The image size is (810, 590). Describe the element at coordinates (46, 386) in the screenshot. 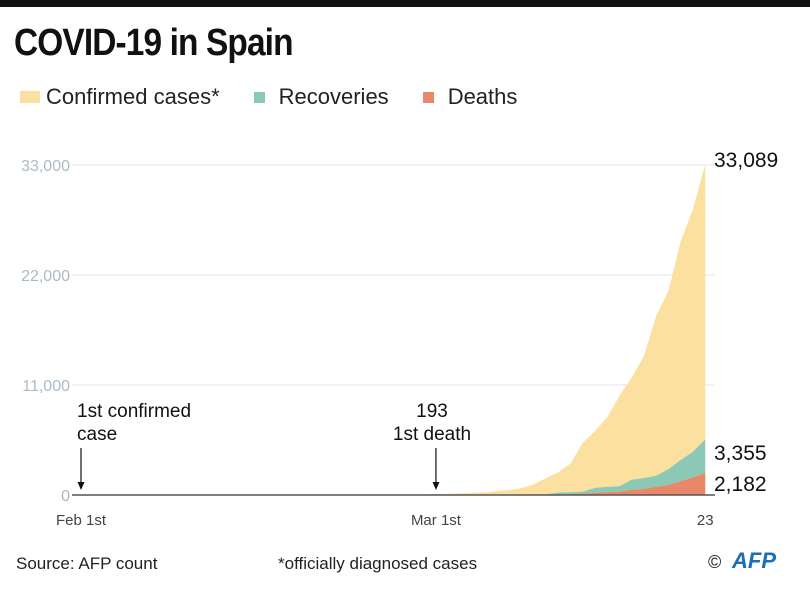

I see `y-tick-label: 11,000` at that location.